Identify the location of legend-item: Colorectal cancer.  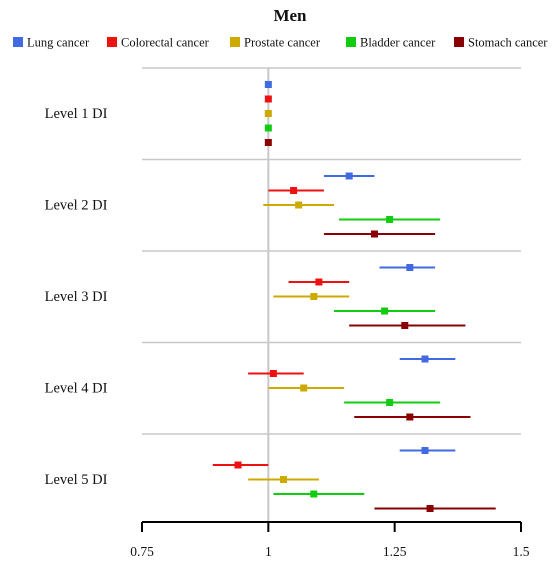
(158, 43).